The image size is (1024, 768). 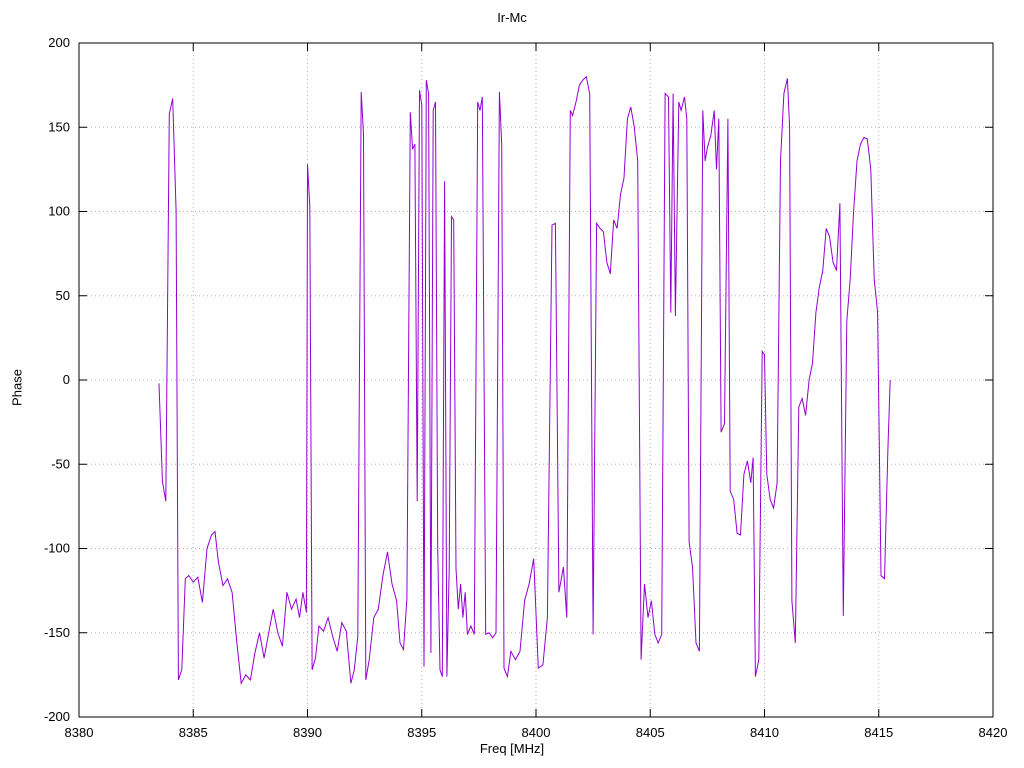 What do you see at coordinates (878, 732) in the screenshot?
I see `x-tick-label: 8415` at bounding box center [878, 732].